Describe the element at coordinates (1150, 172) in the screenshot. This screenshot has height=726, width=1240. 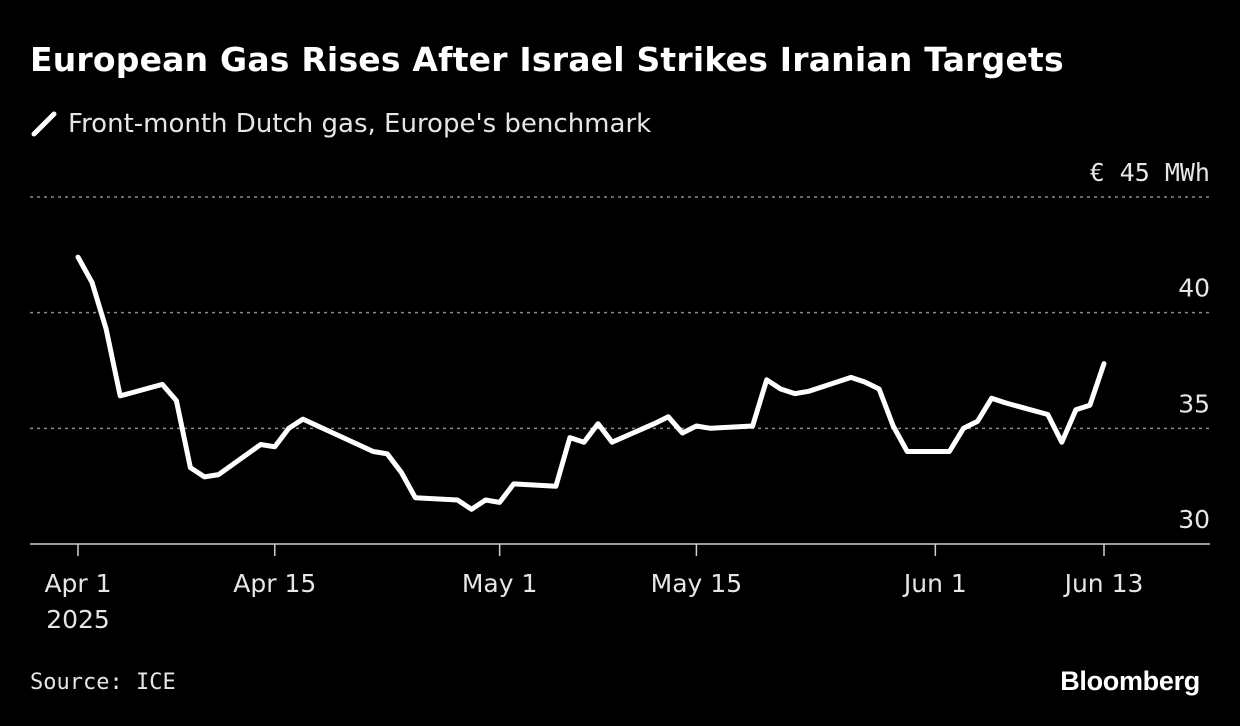
I see `y-axis-unit-label: € 45 MWh` at that location.